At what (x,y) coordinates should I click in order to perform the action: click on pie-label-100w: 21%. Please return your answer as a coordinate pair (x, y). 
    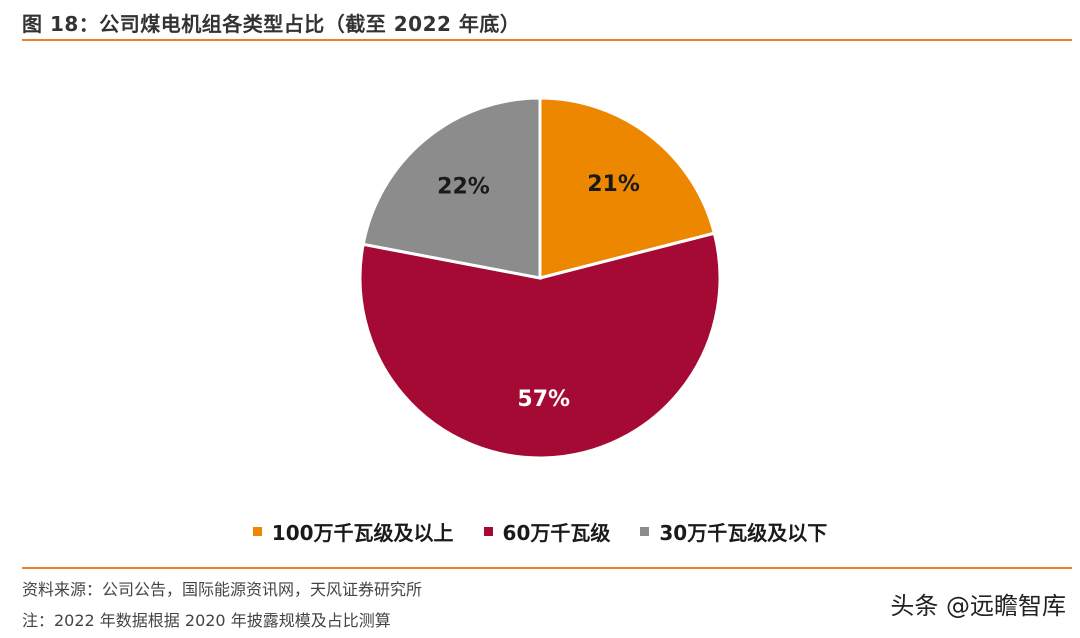
    Looking at the image, I should click on (613, 184).